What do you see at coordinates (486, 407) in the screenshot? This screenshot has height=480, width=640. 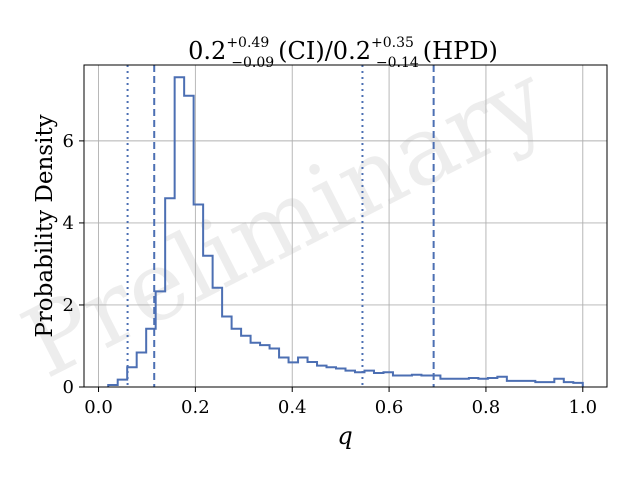 I see `x-tick-label: 0.8` at bounding box center [486, 407].